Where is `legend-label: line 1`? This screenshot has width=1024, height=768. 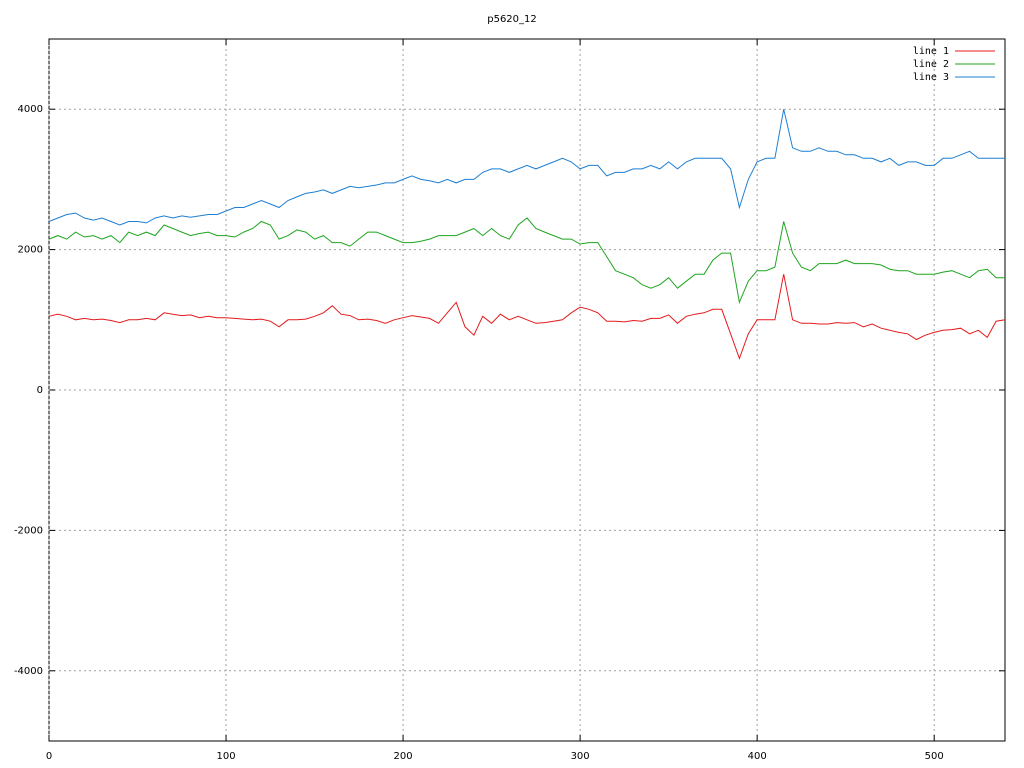
legend-label: line 1 is located at coordinates (931, 51).